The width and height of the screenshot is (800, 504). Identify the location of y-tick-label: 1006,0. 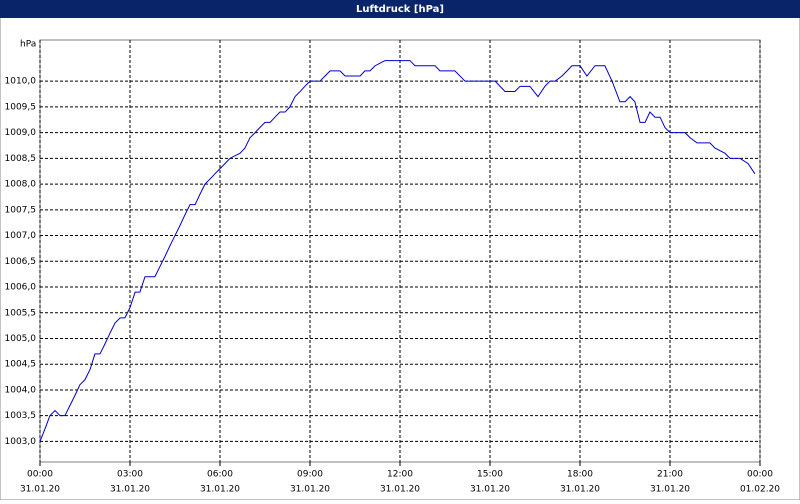
(21, 288).